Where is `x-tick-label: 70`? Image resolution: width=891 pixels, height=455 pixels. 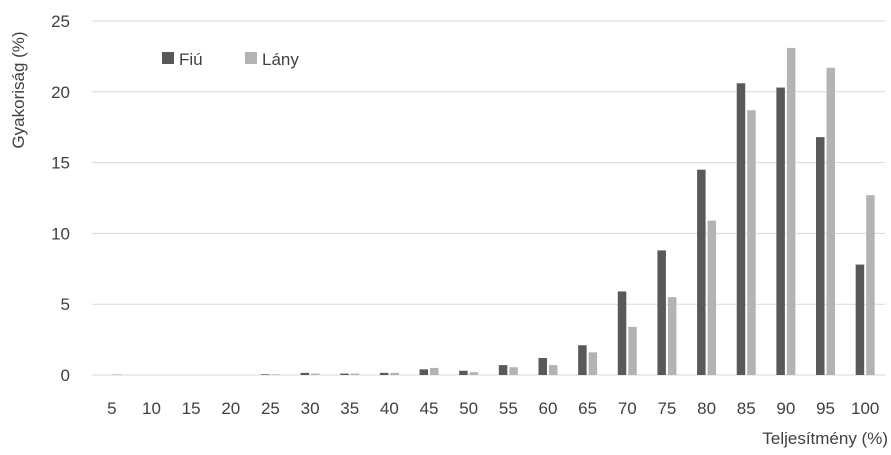
x-tick-label: 70 is located at coordinates (627, 408).